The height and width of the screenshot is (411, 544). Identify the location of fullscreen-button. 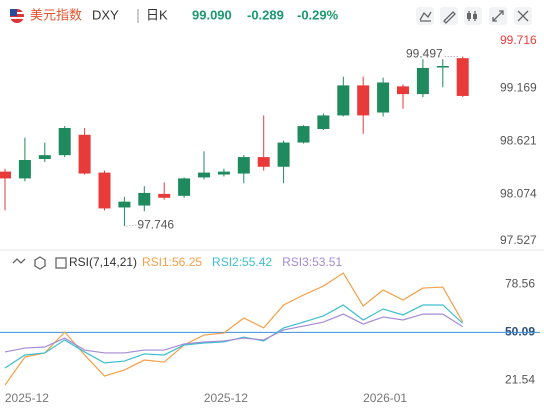
(498, 16).